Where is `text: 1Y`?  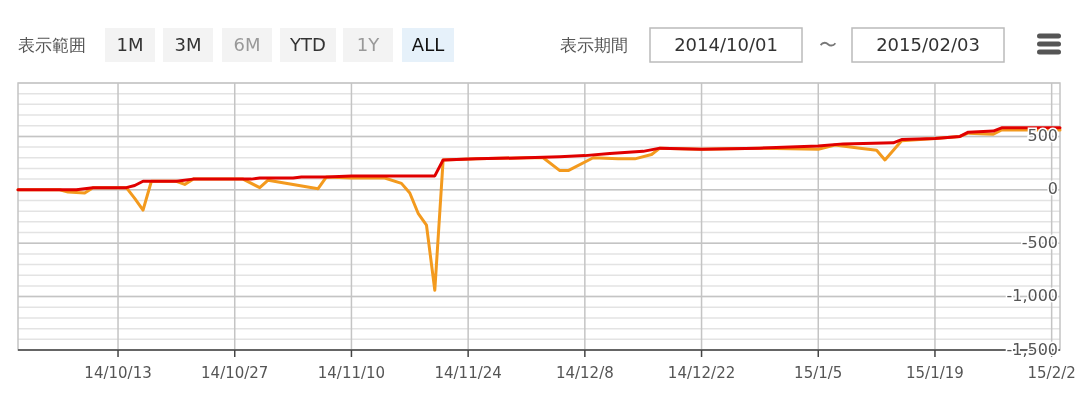 text: 1Y is located at coordinates (368, 44).